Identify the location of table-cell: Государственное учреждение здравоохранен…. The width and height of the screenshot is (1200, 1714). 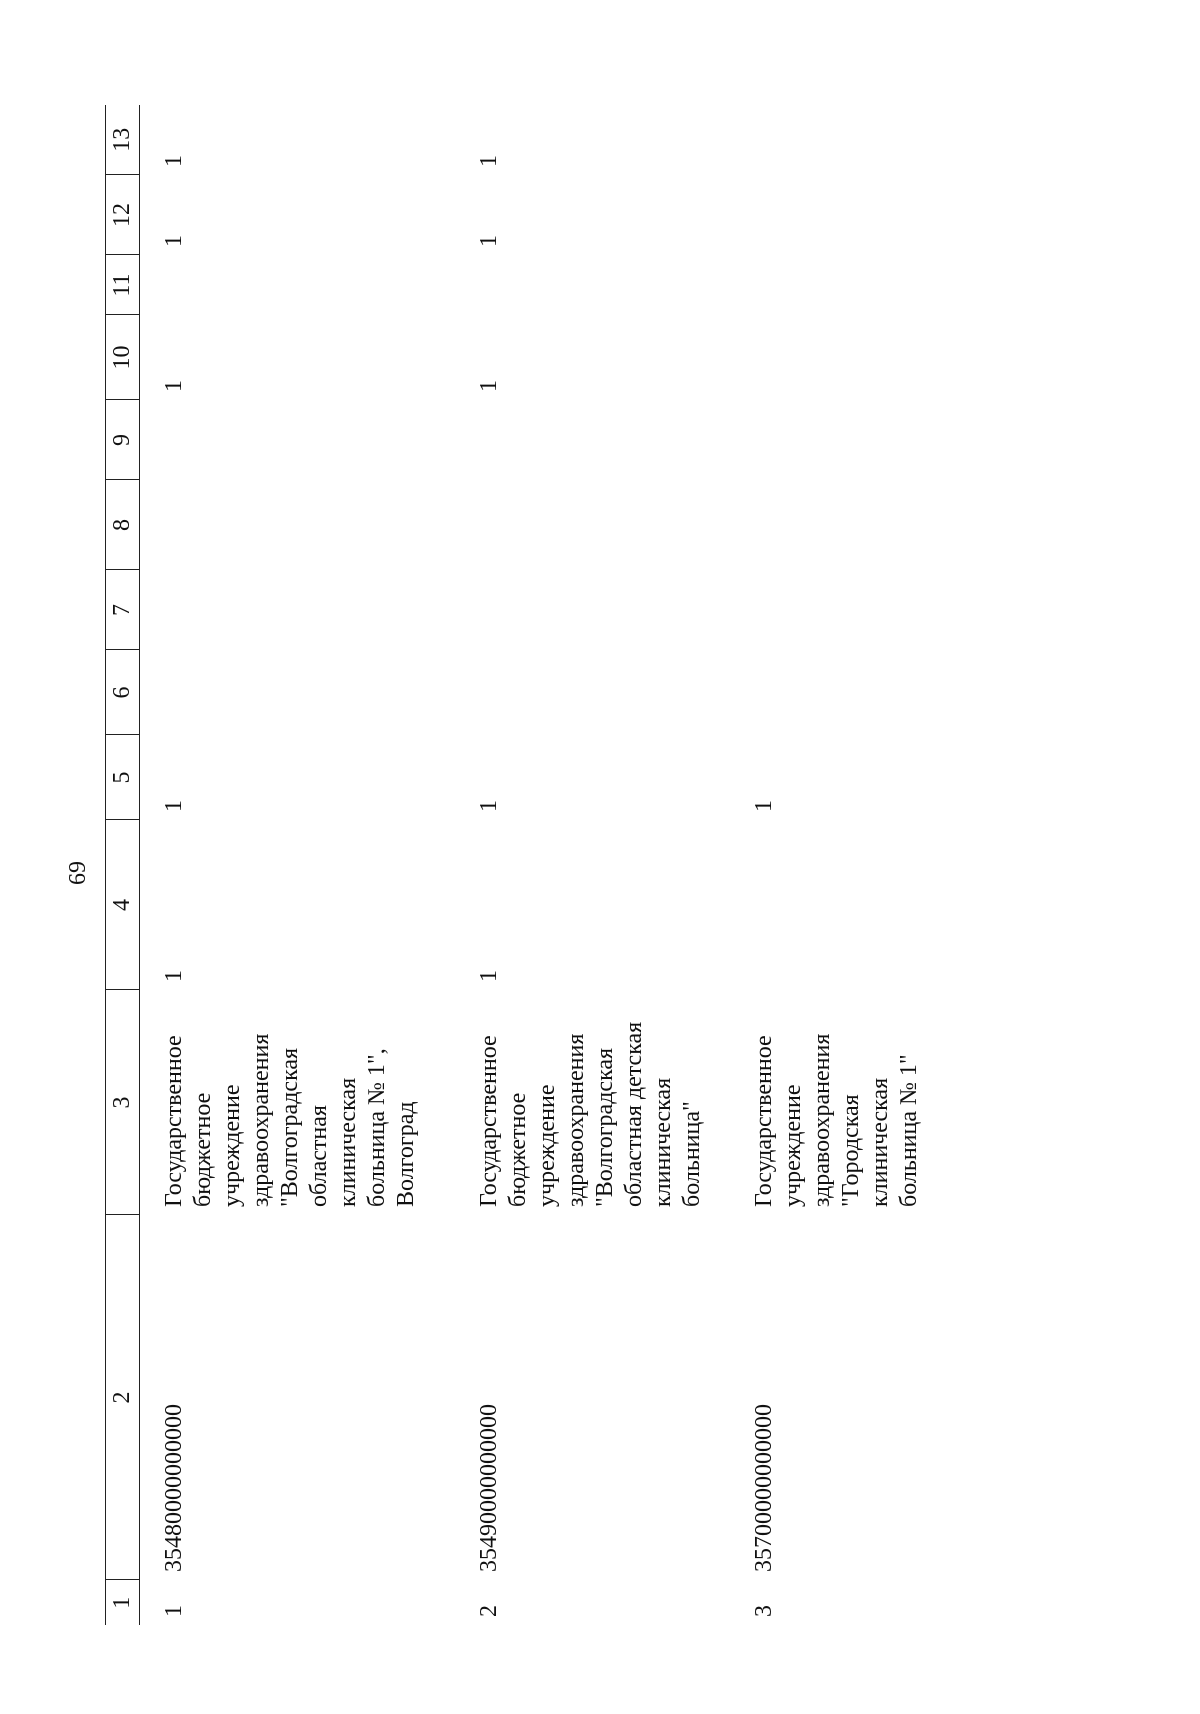
(836, 1120).